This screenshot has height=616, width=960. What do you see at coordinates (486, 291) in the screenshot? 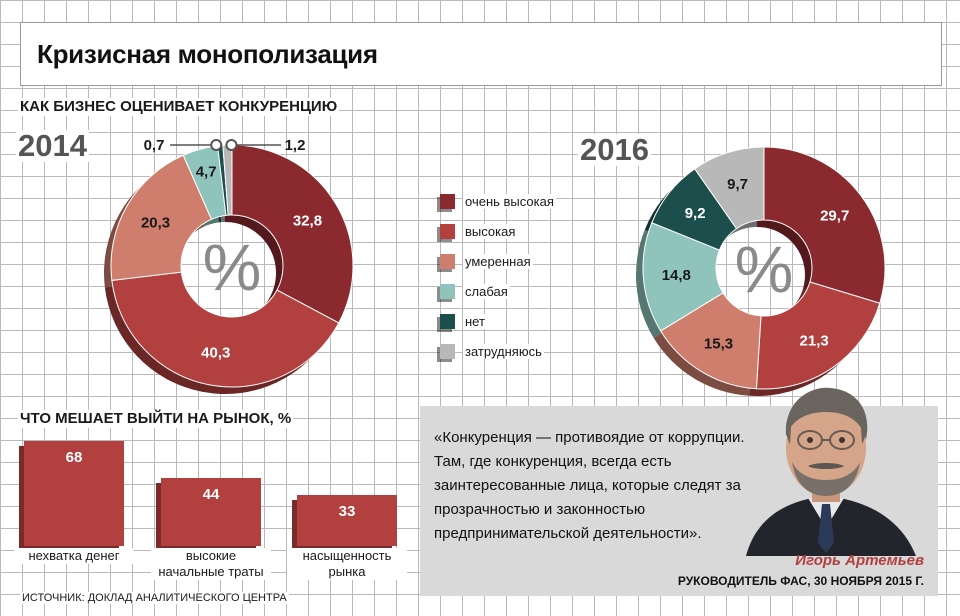
I see `legend-label: слабая` at bounding box center [486, 291].